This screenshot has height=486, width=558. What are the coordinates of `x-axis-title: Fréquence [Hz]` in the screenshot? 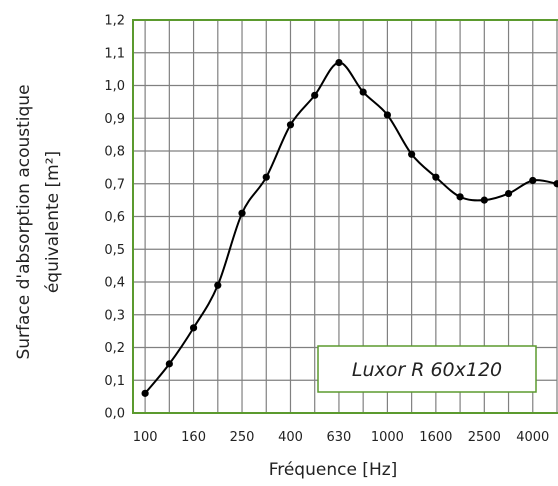 It's located at (333, 470).